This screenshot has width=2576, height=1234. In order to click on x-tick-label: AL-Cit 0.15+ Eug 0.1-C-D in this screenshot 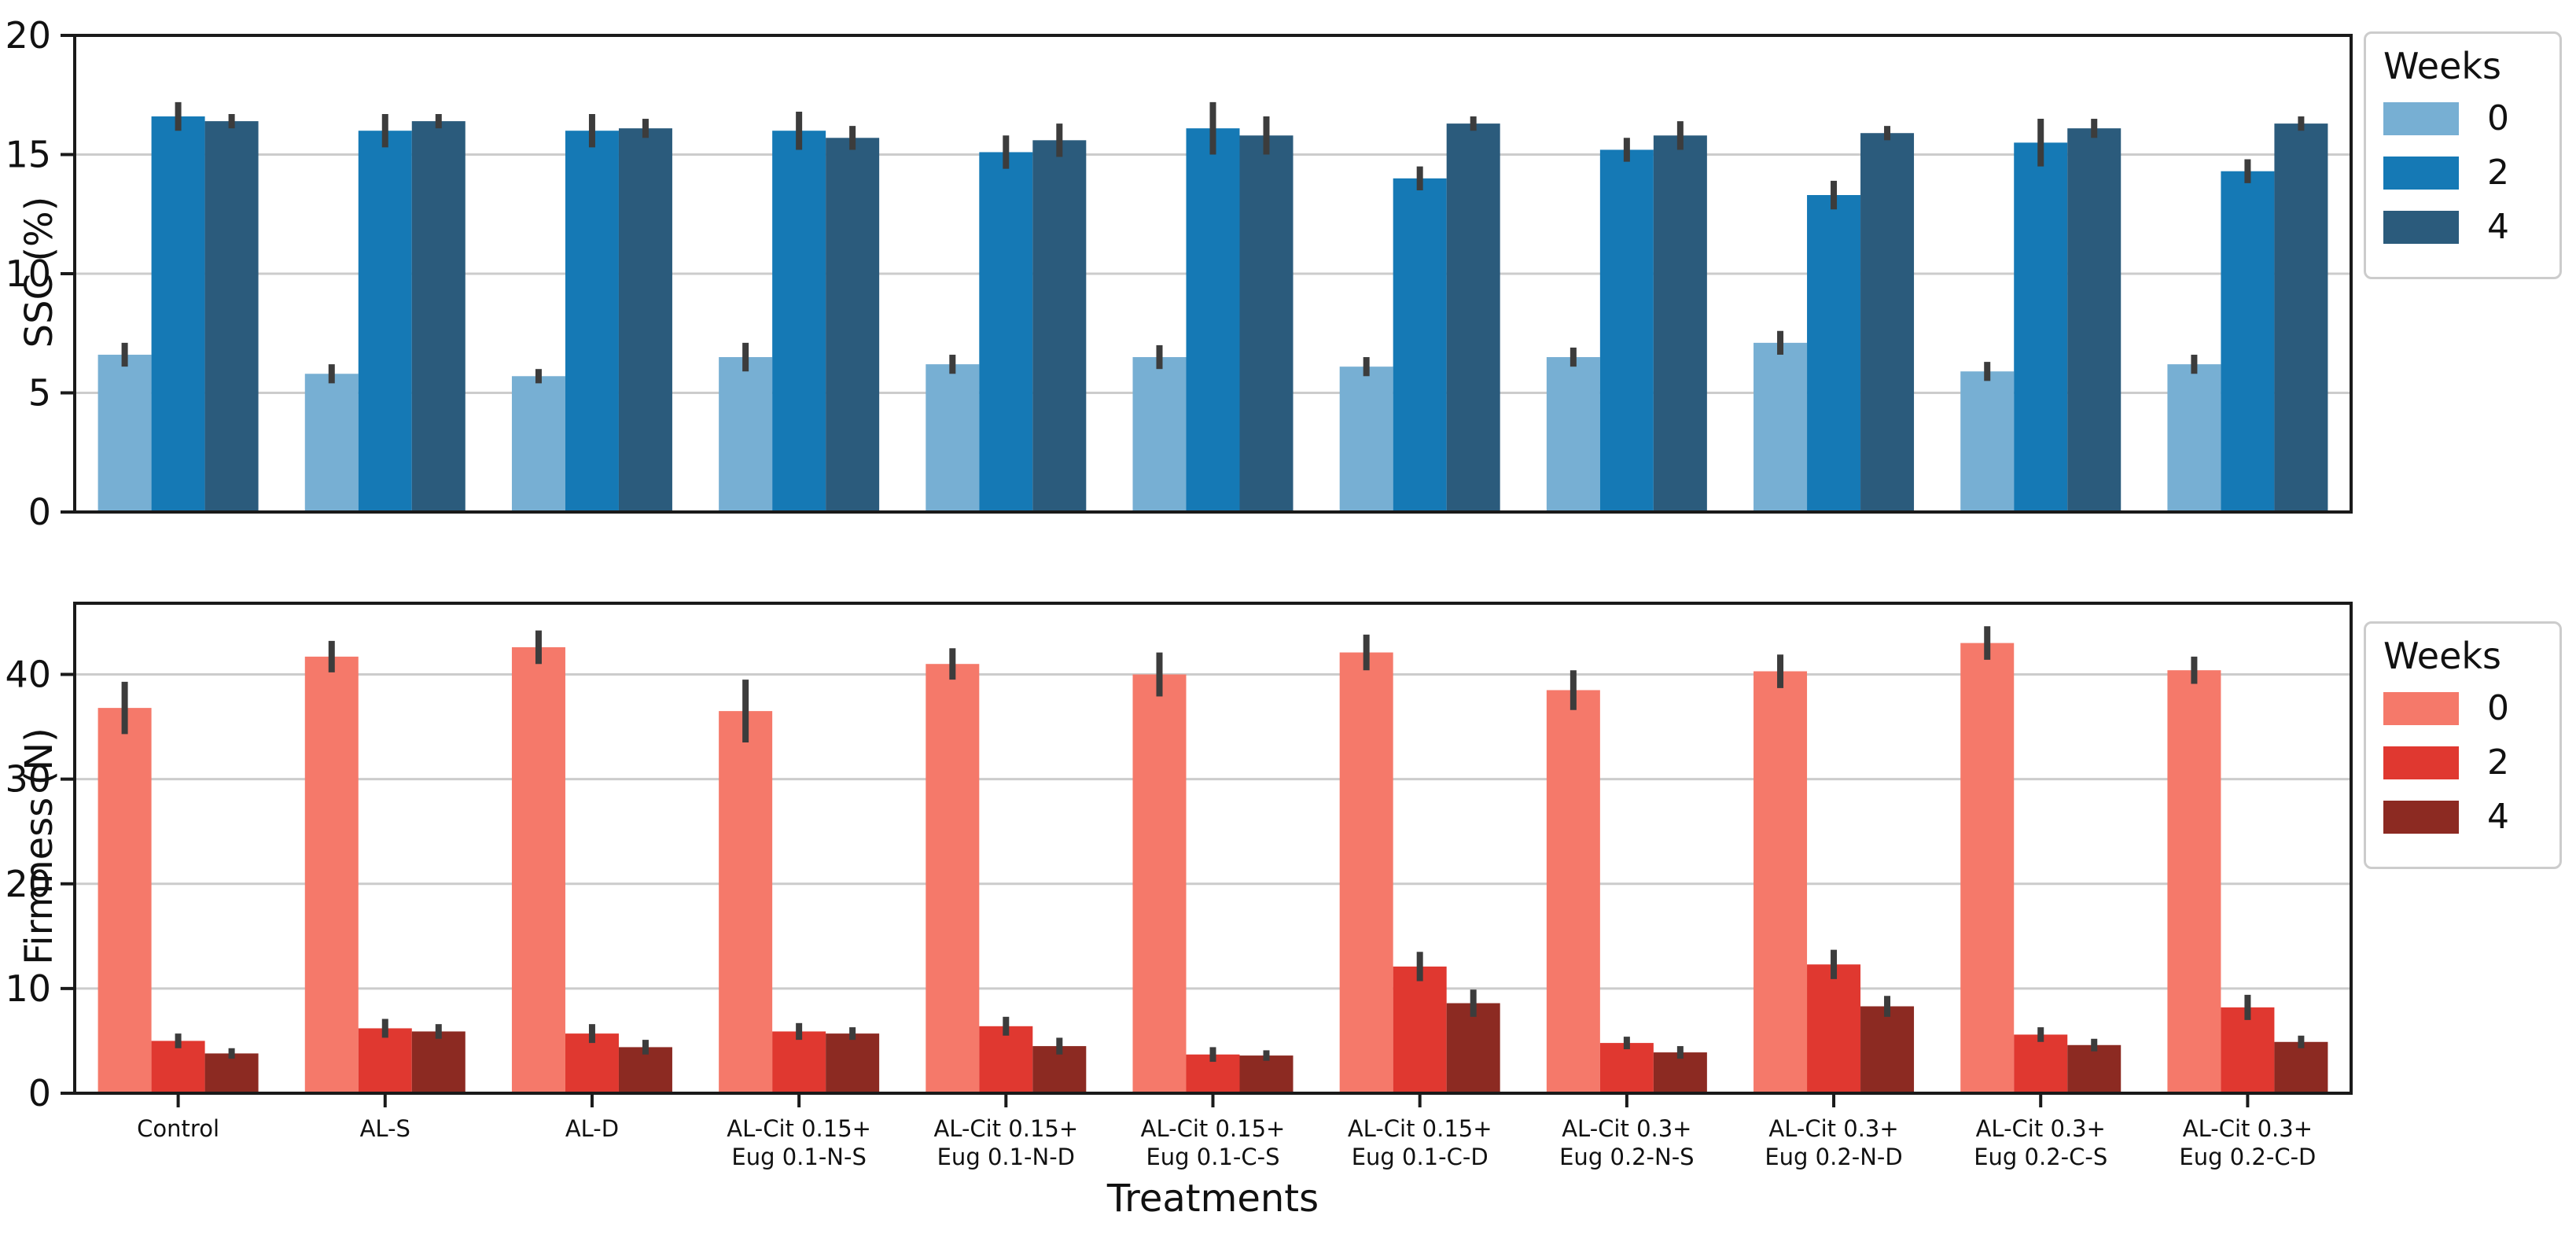, I will do `click(1420, 1142)`.